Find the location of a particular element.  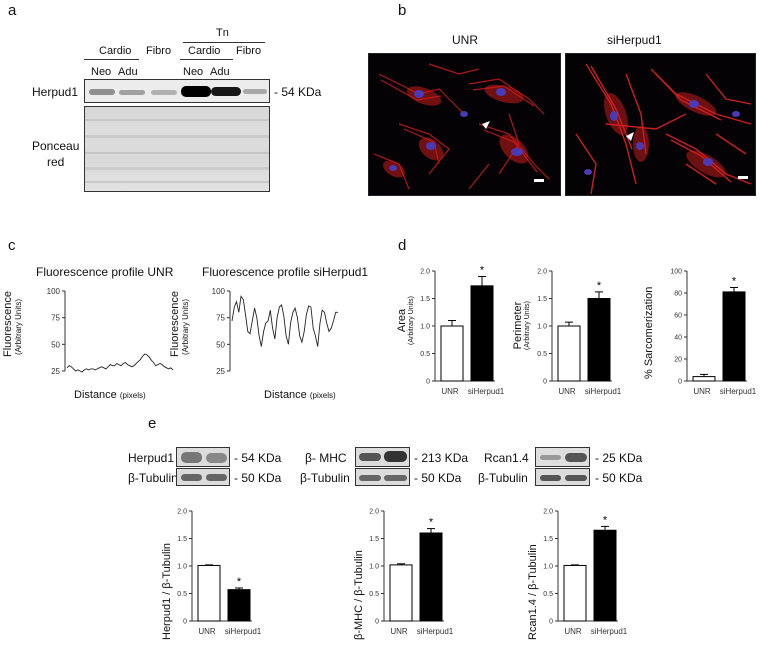

panel-letter-d: d is located at coordinates (402, 245).